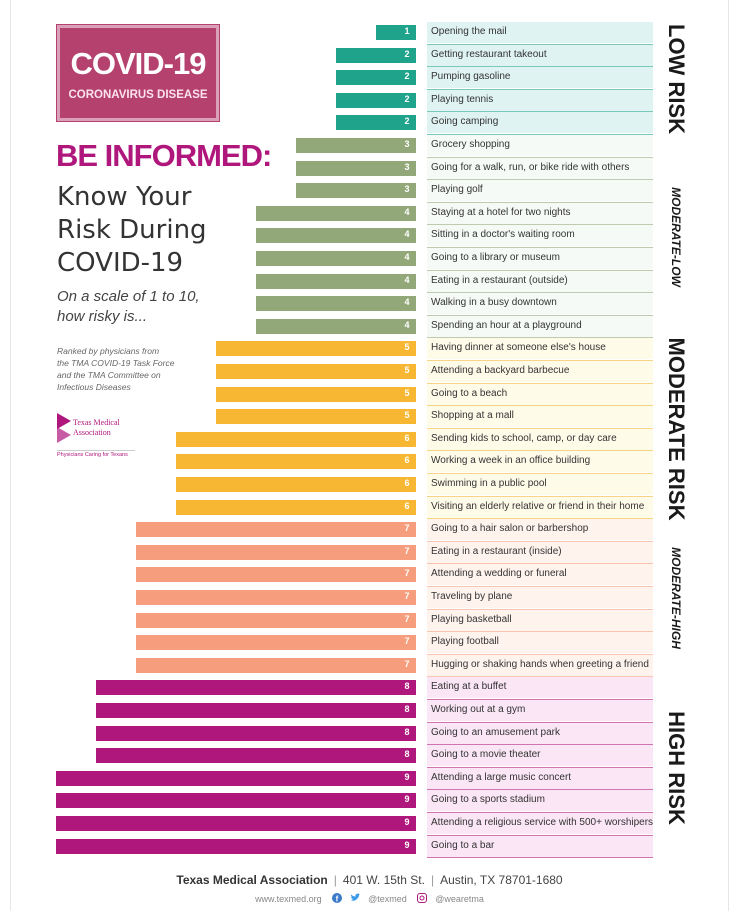 The width and height of the screenshot is (739, 911). What do you see at coordinates (489, 54) in the screenshot?
I see `activity-label: Getting restaurant takeout` at bounding box center [489, 54].